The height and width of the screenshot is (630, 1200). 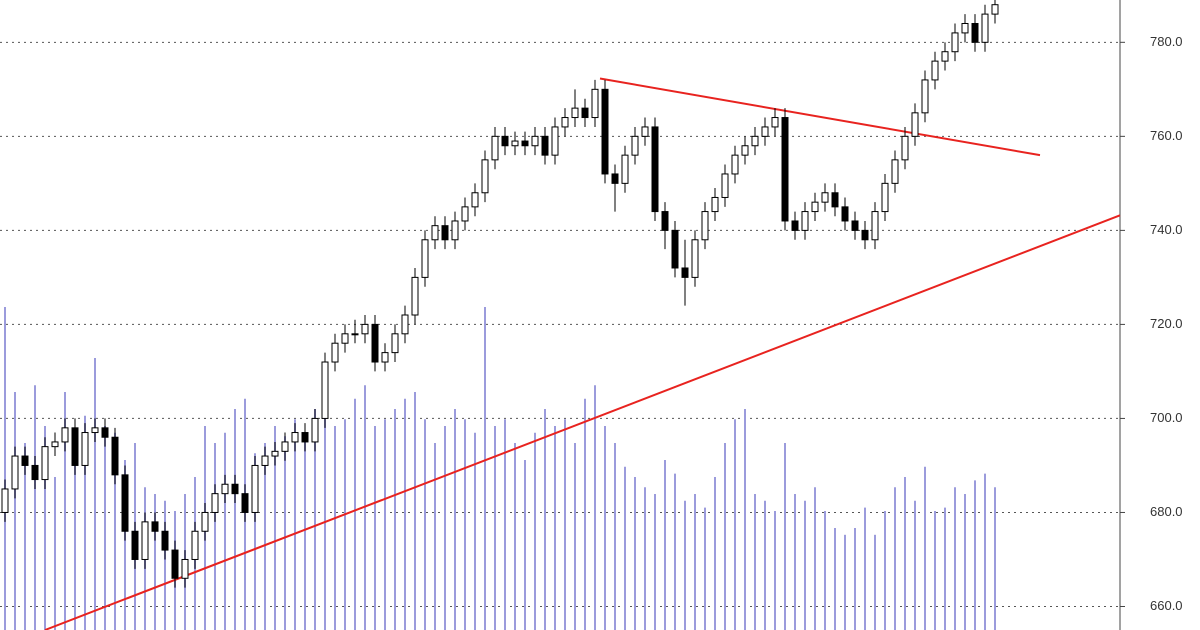 What do you see at coordinates (1166, 511) in the screenshot?
I see `y-tick-label: 680.0` at bounding box center [1166, 511].